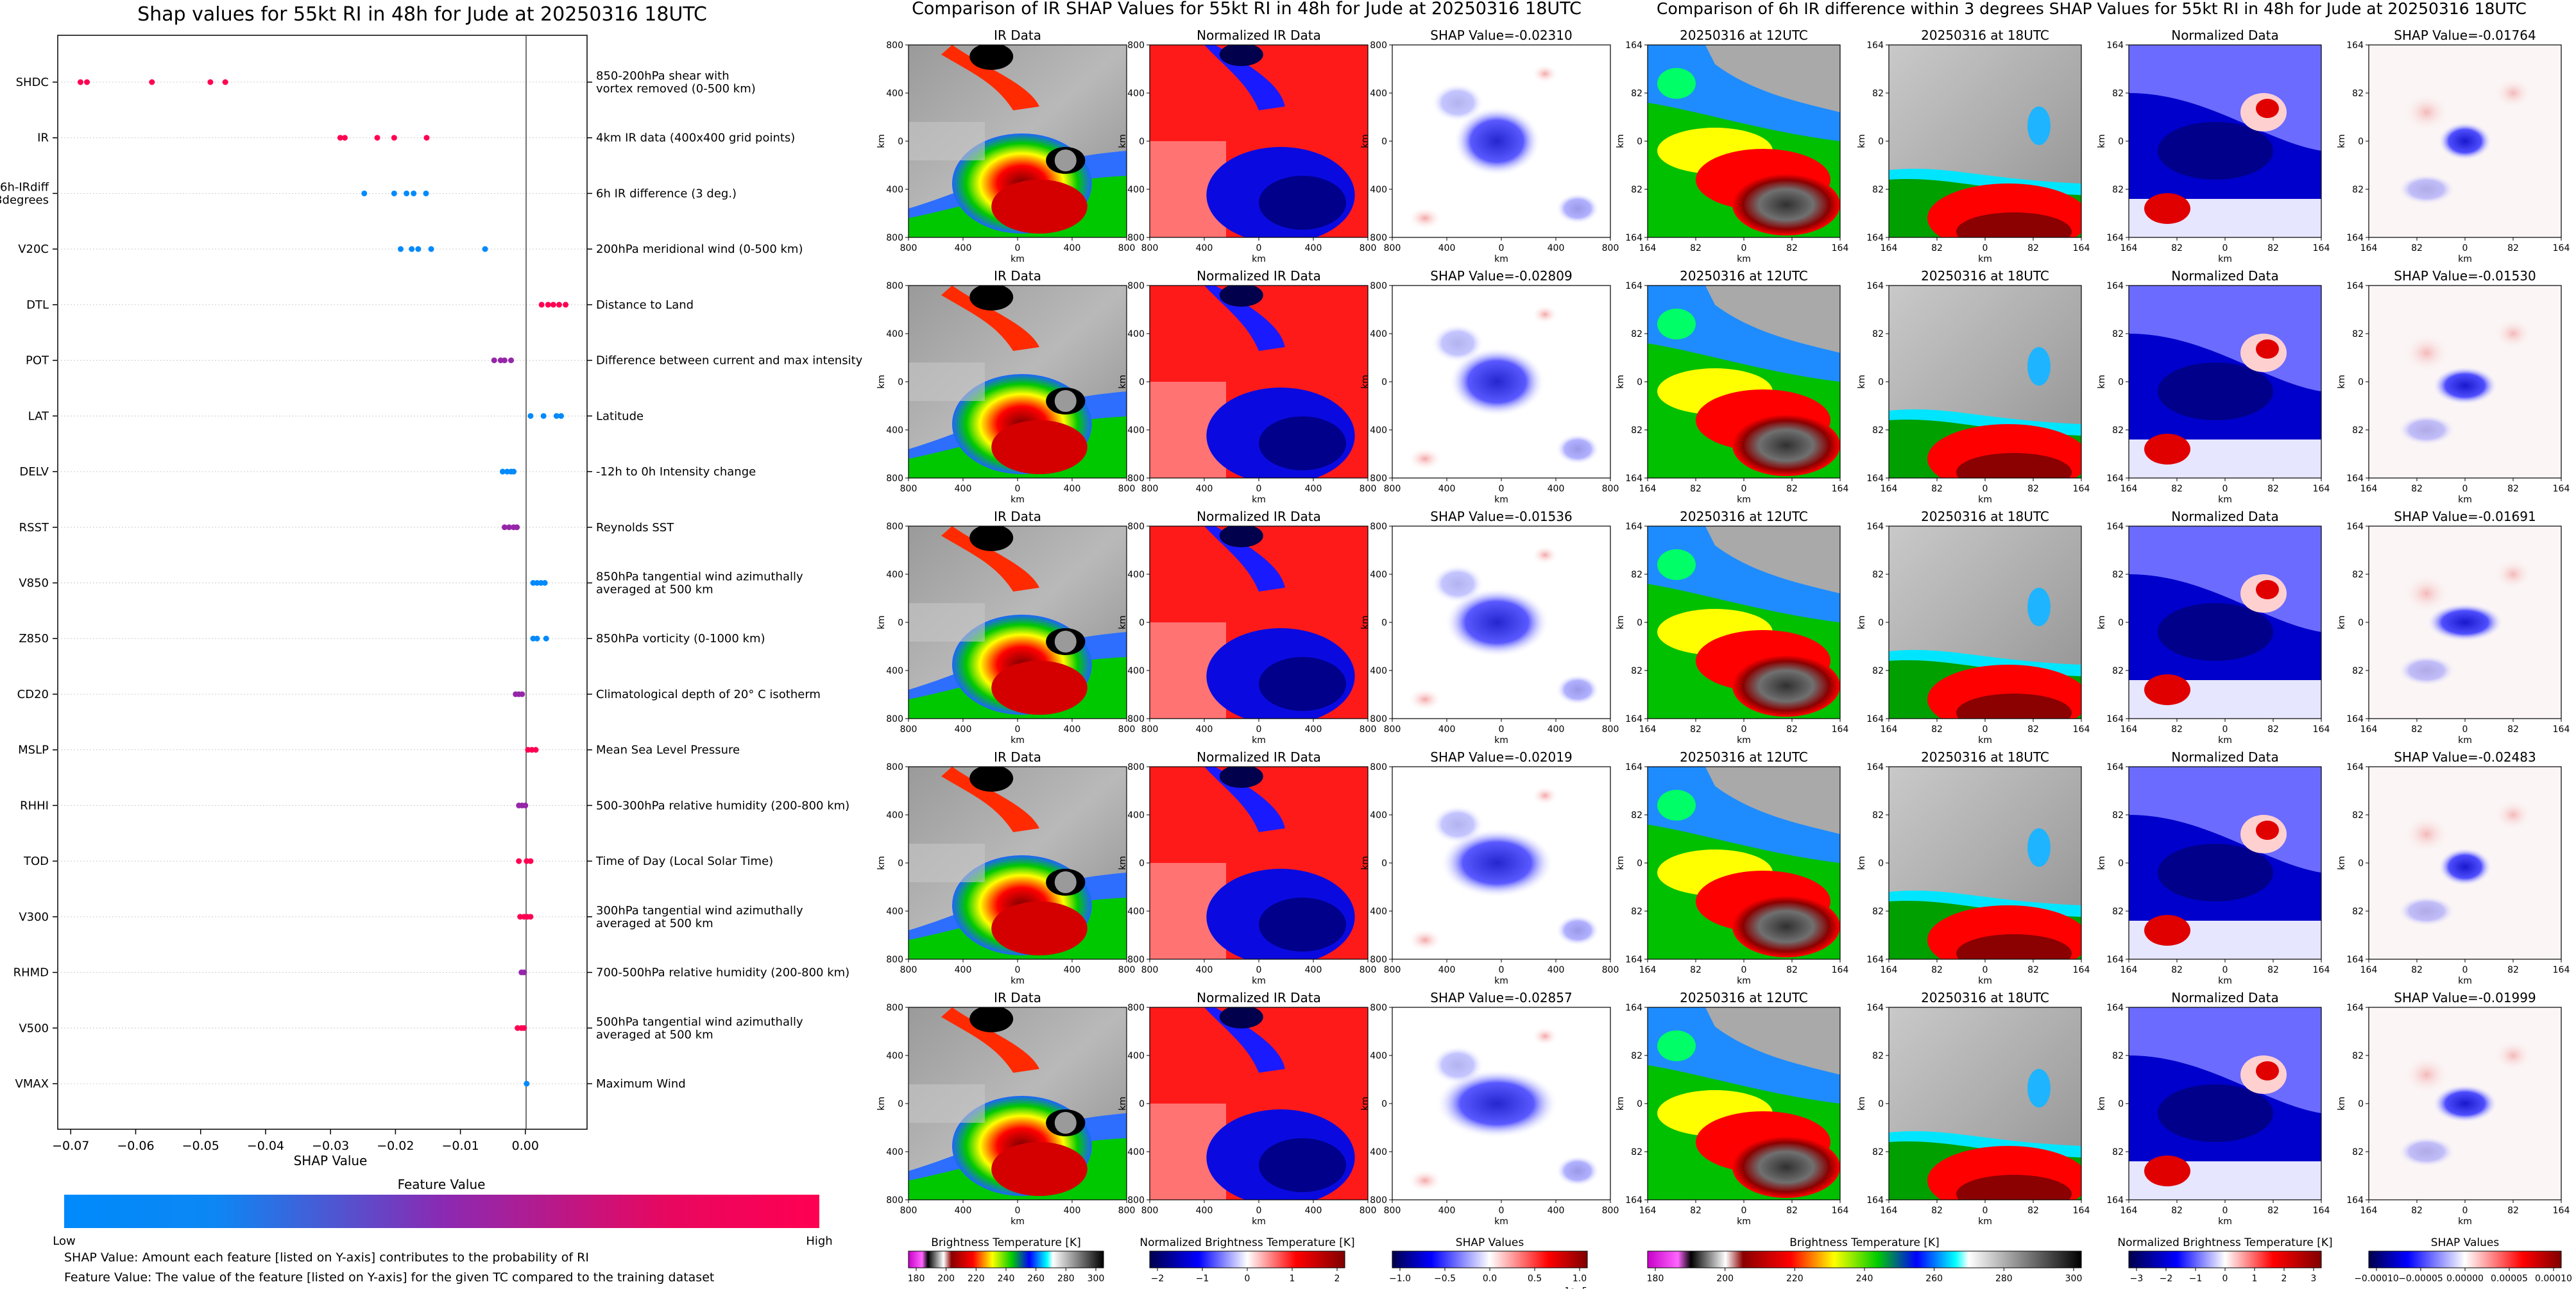 The width and height of the screenshot is (2576, 1289). What do you see at coordinates (641, 1084) in the screenshot?
I see `feature-description: Maximum Wind` at bounding box center [641, 1084].